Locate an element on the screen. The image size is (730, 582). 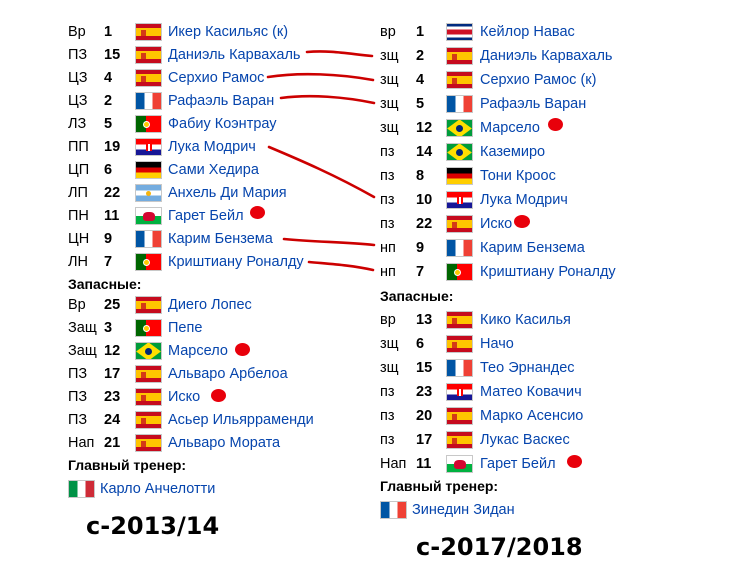
costa-rica-flag-icon is located at coordinates (459, 32).